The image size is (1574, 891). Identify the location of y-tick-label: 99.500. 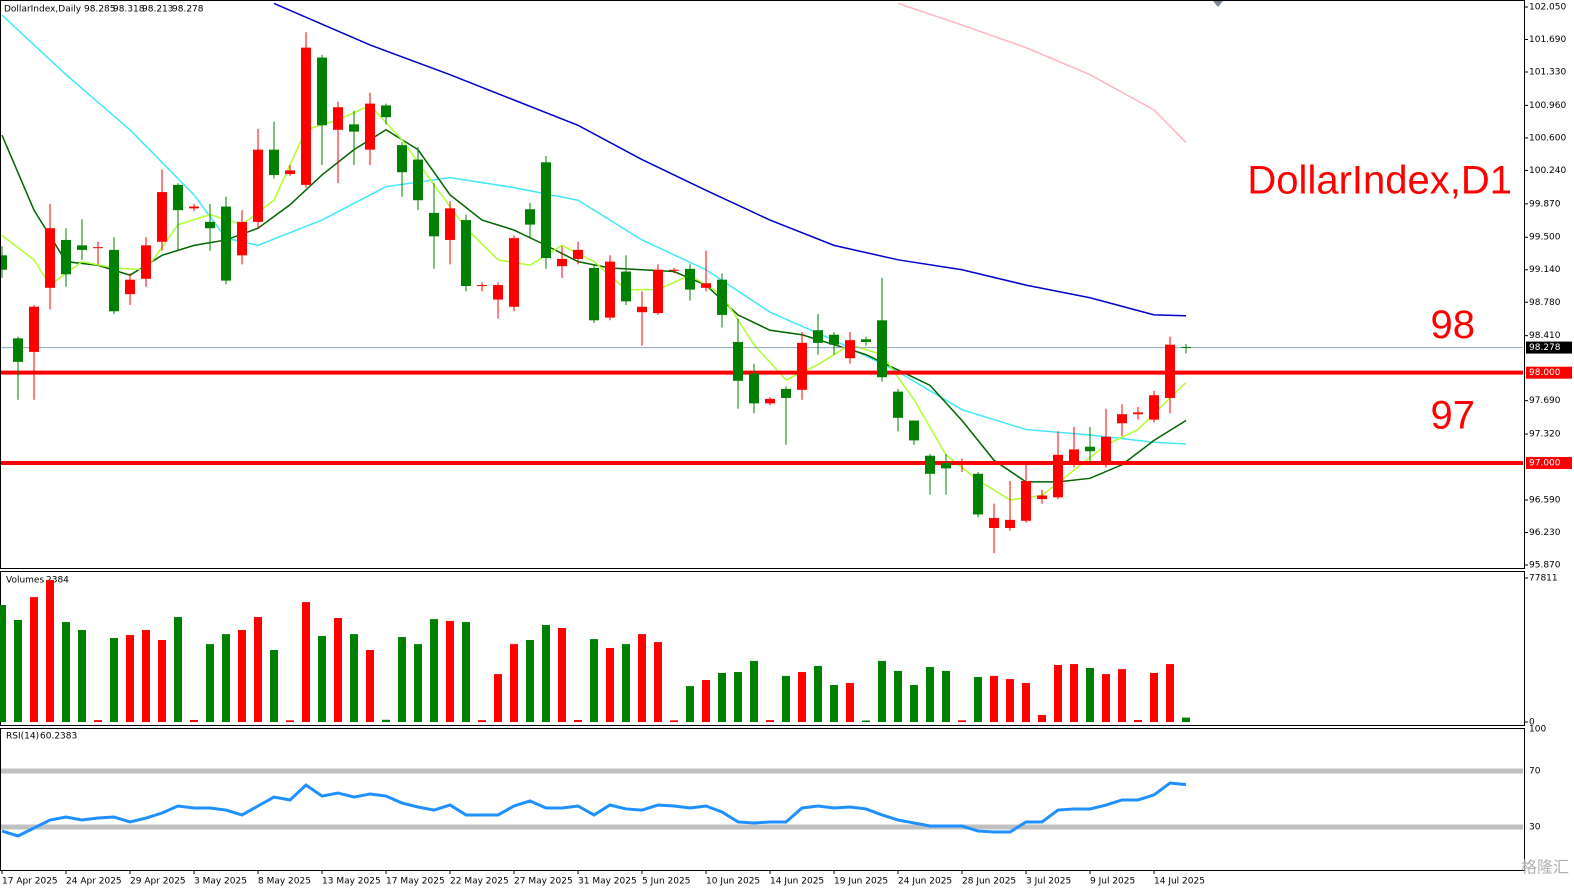
(1545, 238).